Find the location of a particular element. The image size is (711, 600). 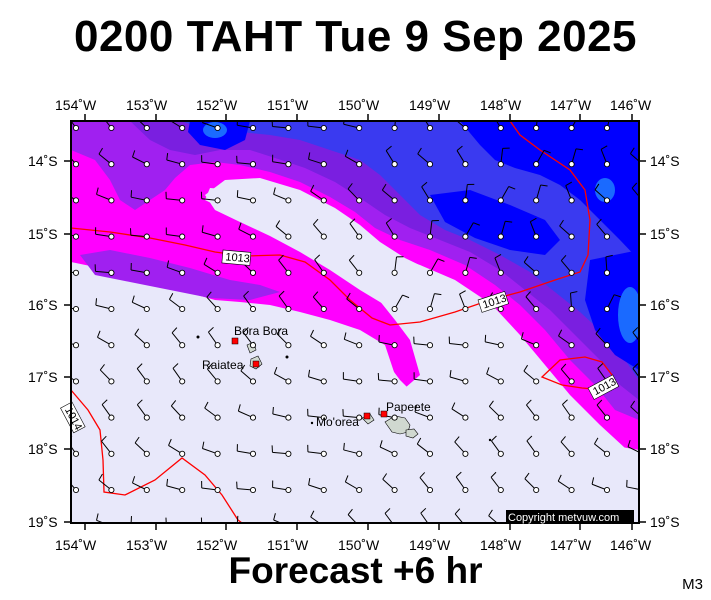

lon-label-bottom-3: 151˚W is located at coordinates (288, 545).